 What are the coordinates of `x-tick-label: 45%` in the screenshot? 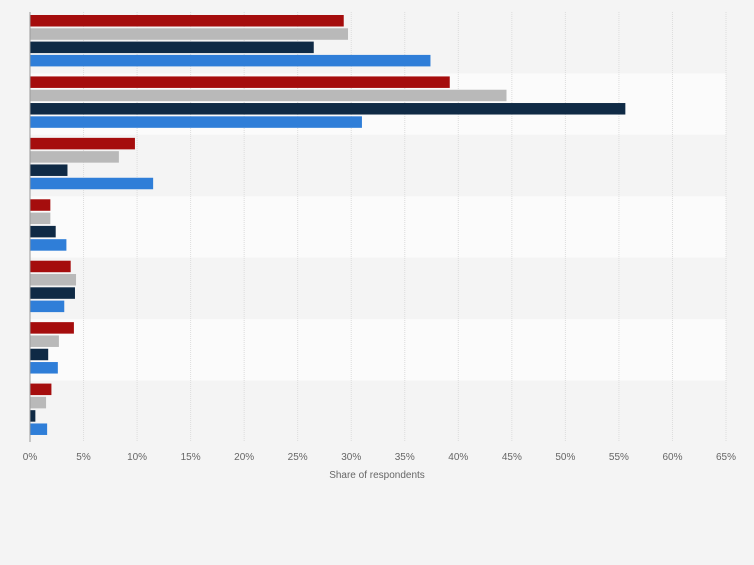 It's located at (512, 457).